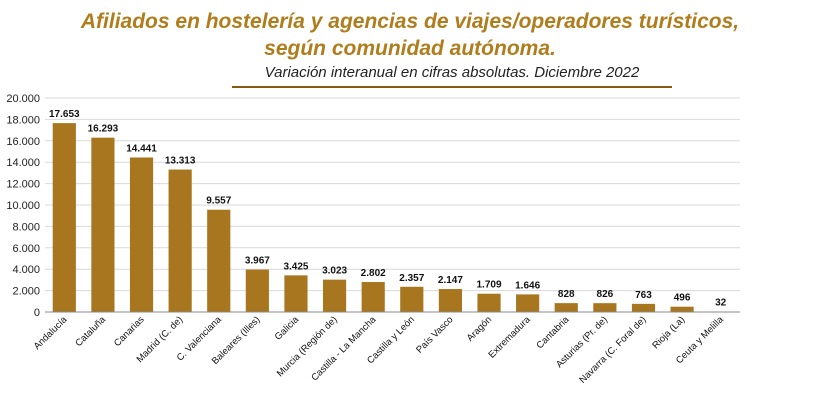 This screenshot has width=820, height=408. I want to click on data-label: 2.802, so click(373, 273).